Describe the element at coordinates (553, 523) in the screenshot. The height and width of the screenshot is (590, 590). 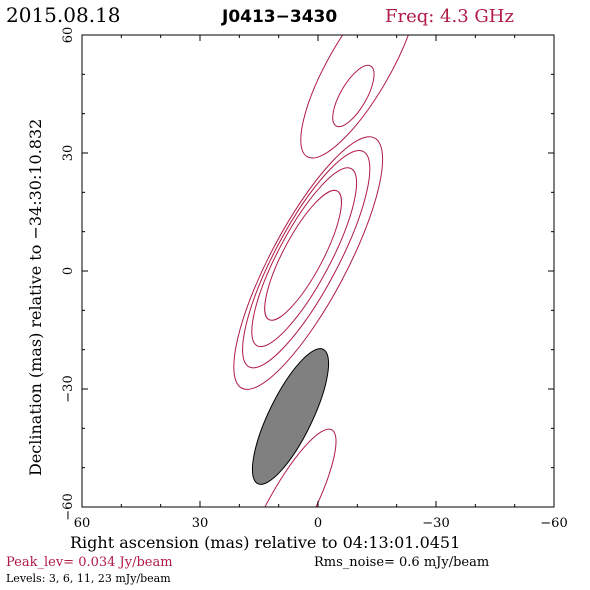
I see `x-tick-label: −60` at that location.